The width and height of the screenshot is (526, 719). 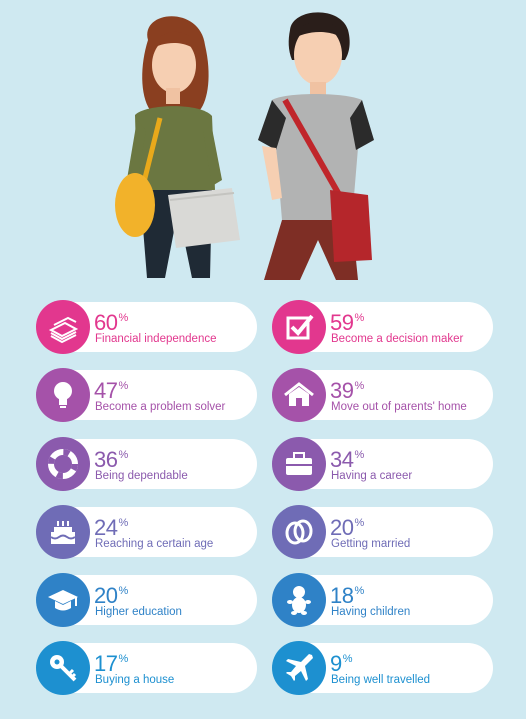 I want to click on stat-label: Being dependable, so click(x=141, y=476).